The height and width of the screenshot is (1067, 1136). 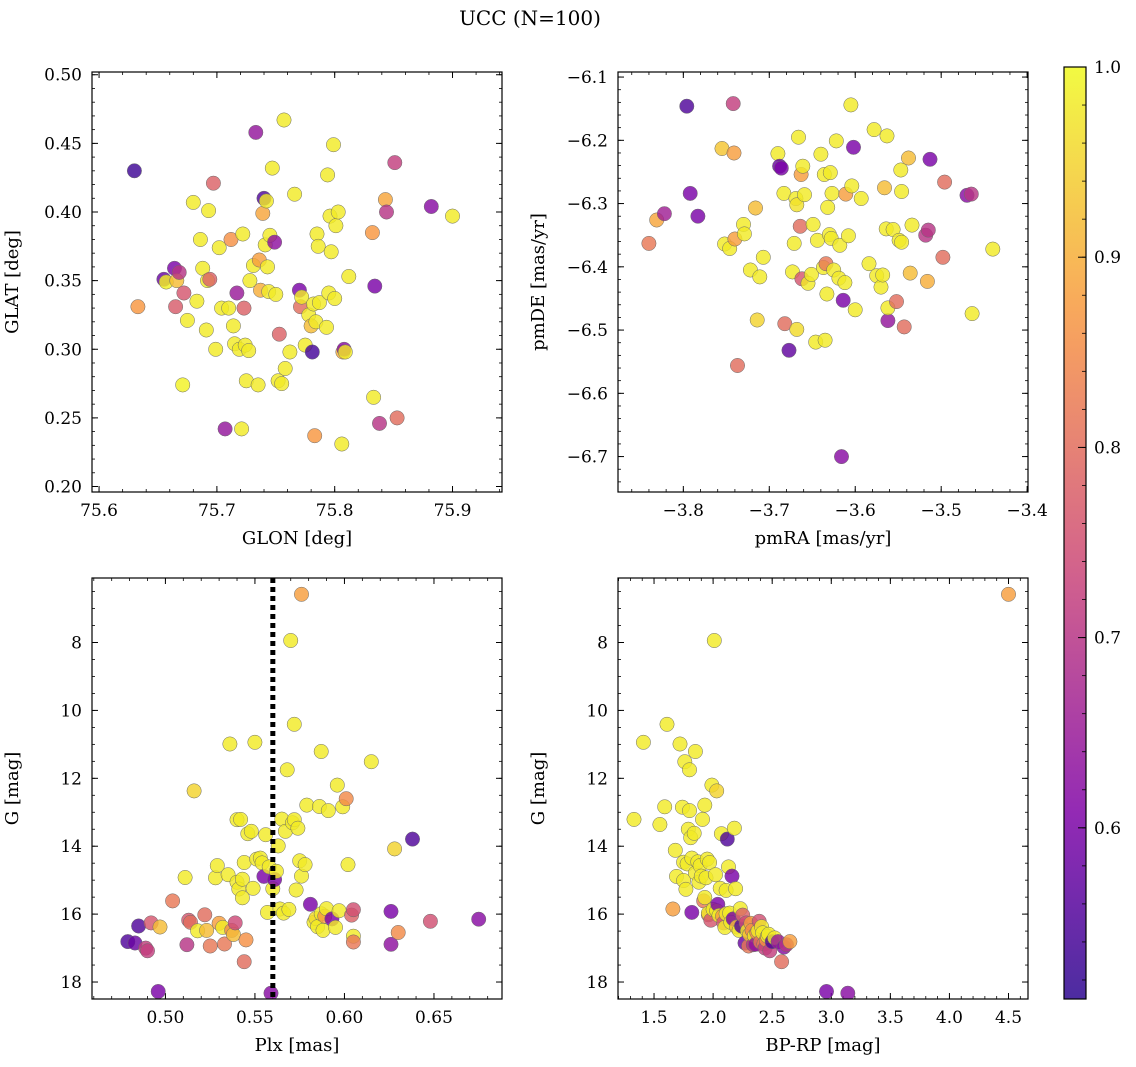 What do you see at coordinates (855, 511) in the screenshot?
I see `x-tick-label: −3.6` at bounding box center [855, 511].